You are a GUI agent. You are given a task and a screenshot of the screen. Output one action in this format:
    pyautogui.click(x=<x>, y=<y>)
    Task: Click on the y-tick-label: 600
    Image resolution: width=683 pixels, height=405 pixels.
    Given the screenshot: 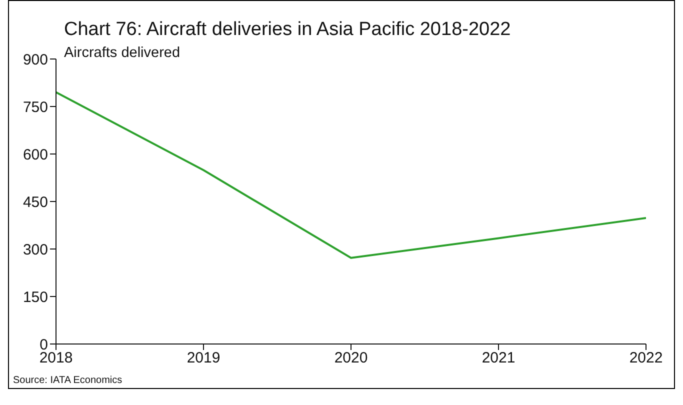 What is the action you would take?
    pyautogui.click(x=35, y=155)
    